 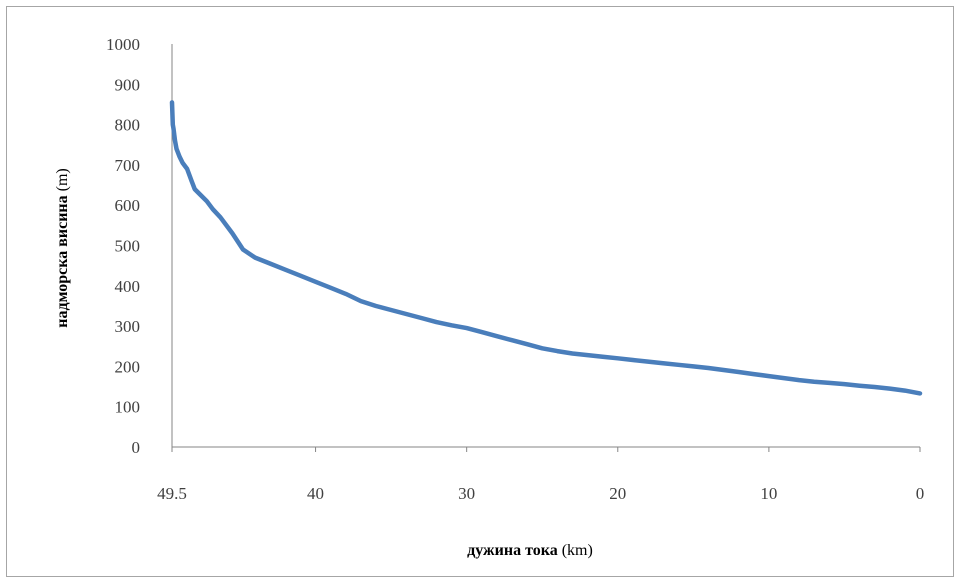 I want to click on y-axis-title: надморска висина (m), so click(x=62, y=247).